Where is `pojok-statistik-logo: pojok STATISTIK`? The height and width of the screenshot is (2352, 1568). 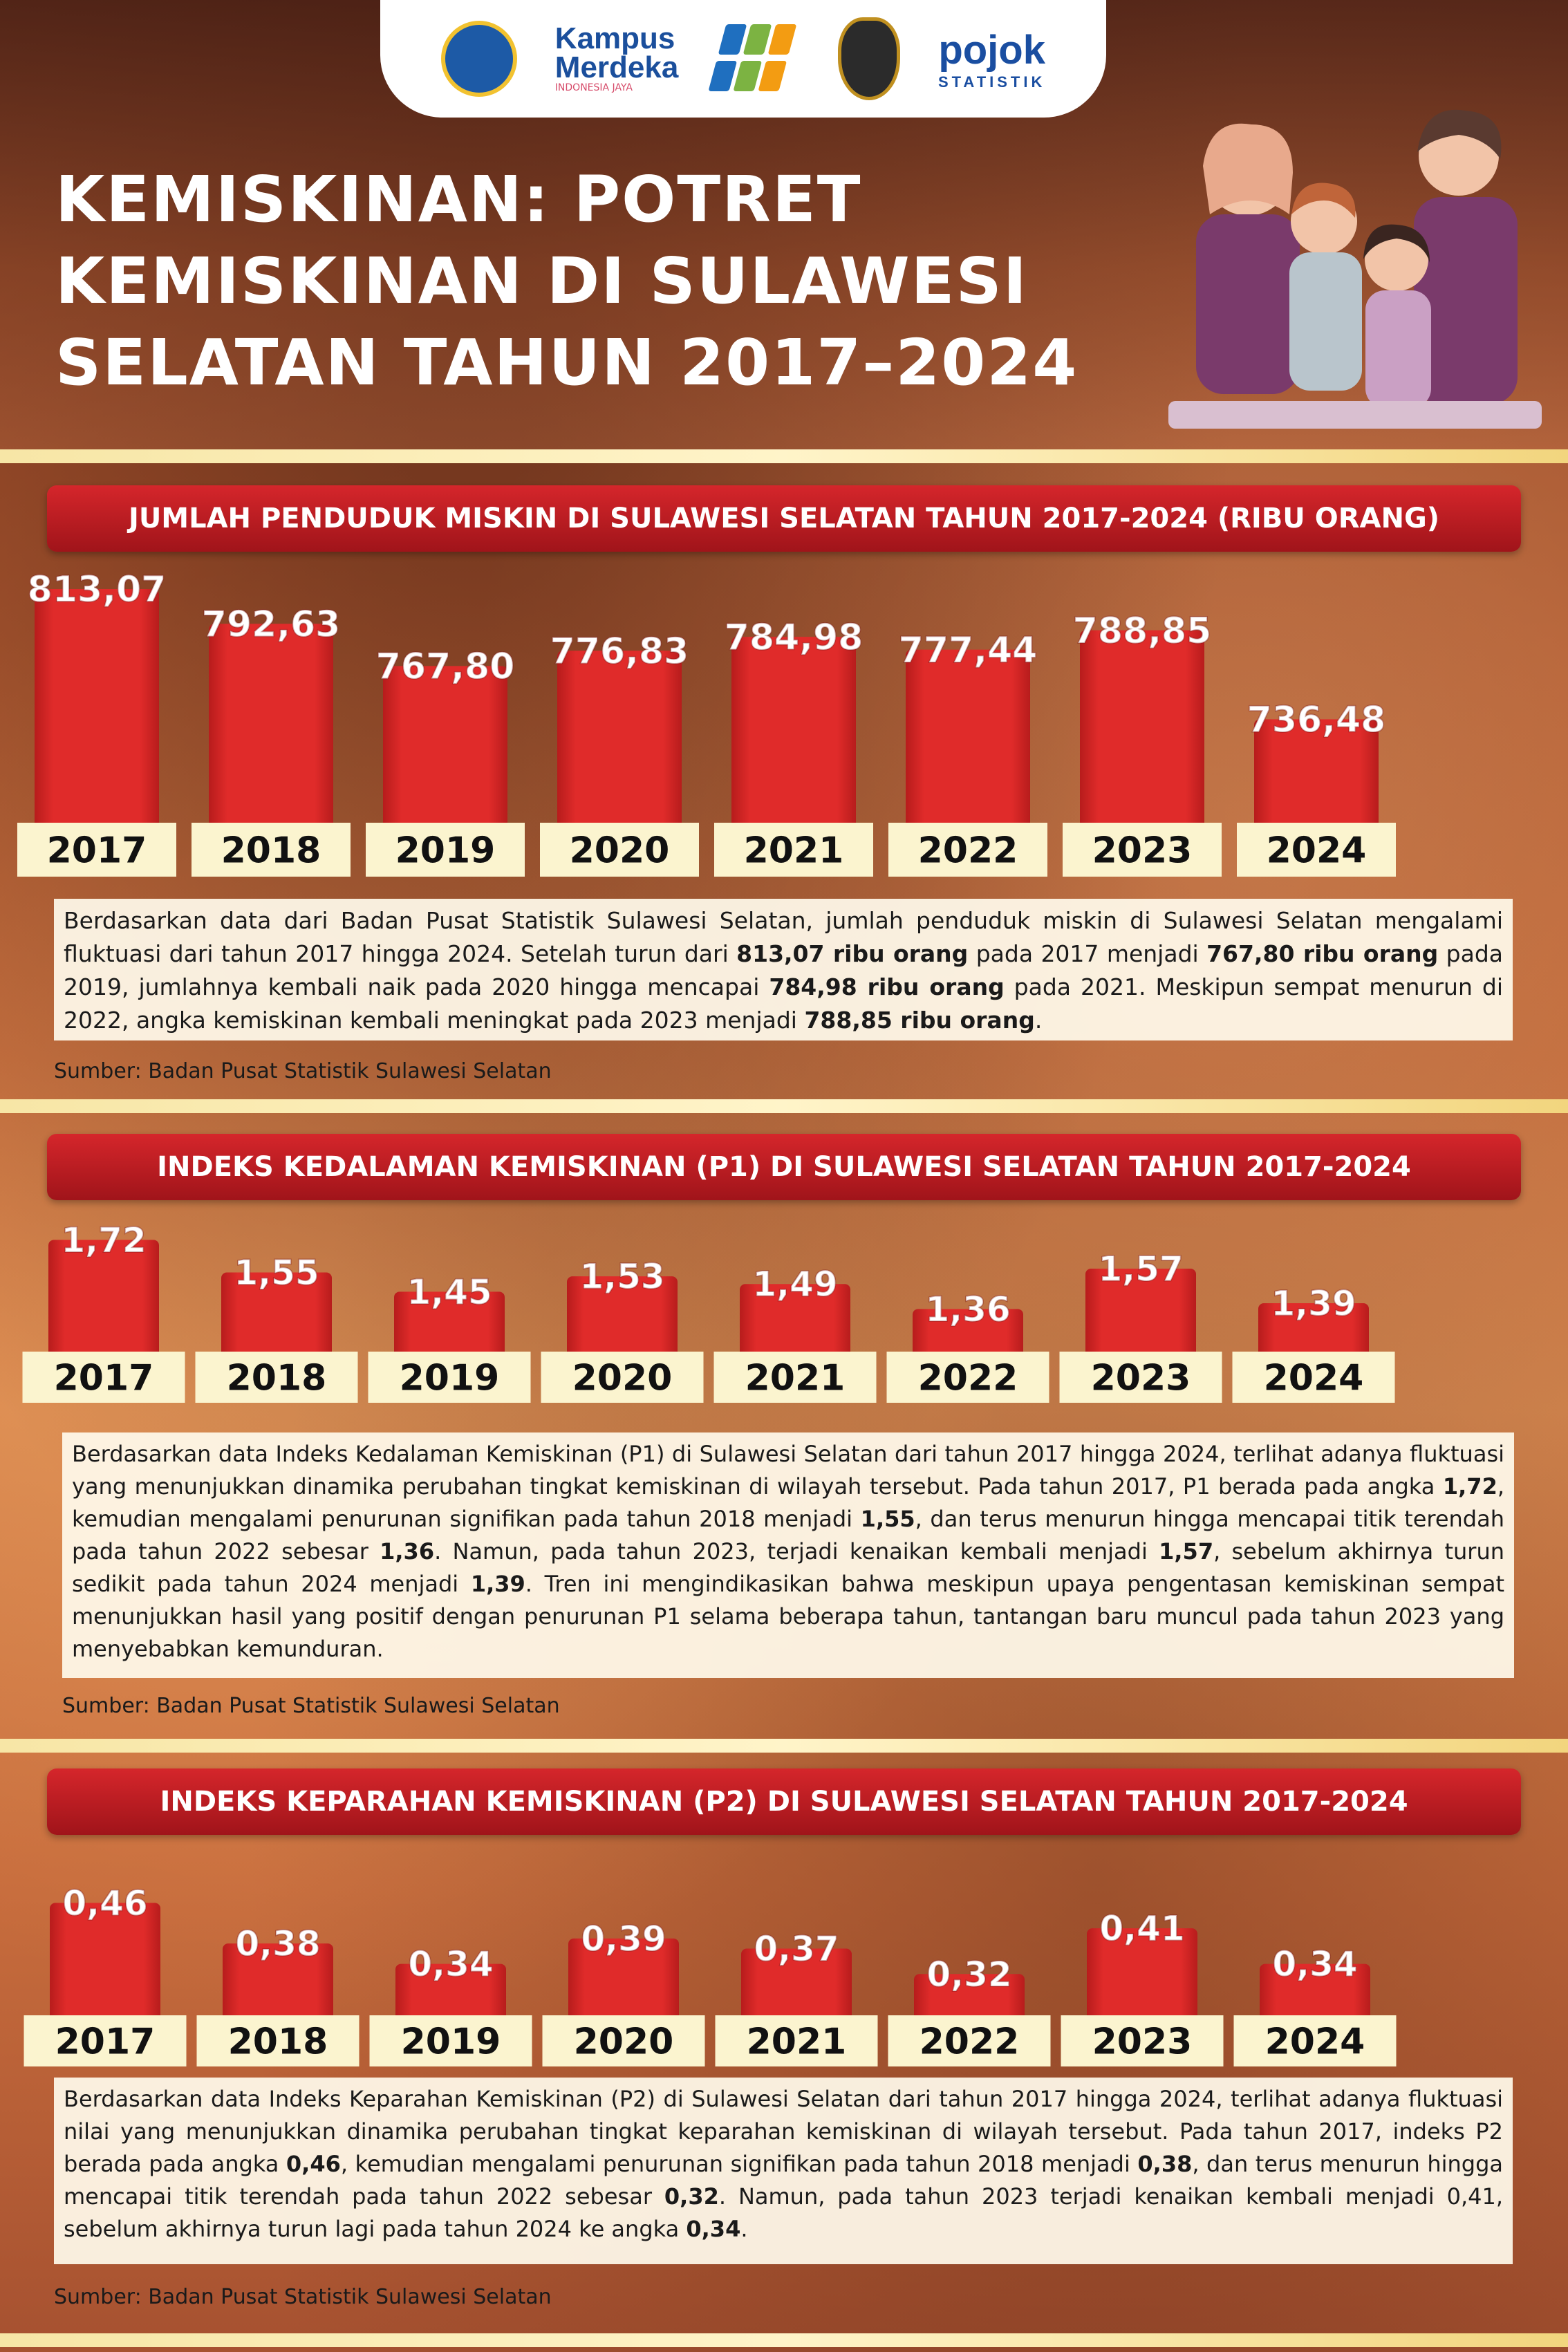
pojok-statistik-logo: pojok STATISTIK is located at coordinates (991, 59).